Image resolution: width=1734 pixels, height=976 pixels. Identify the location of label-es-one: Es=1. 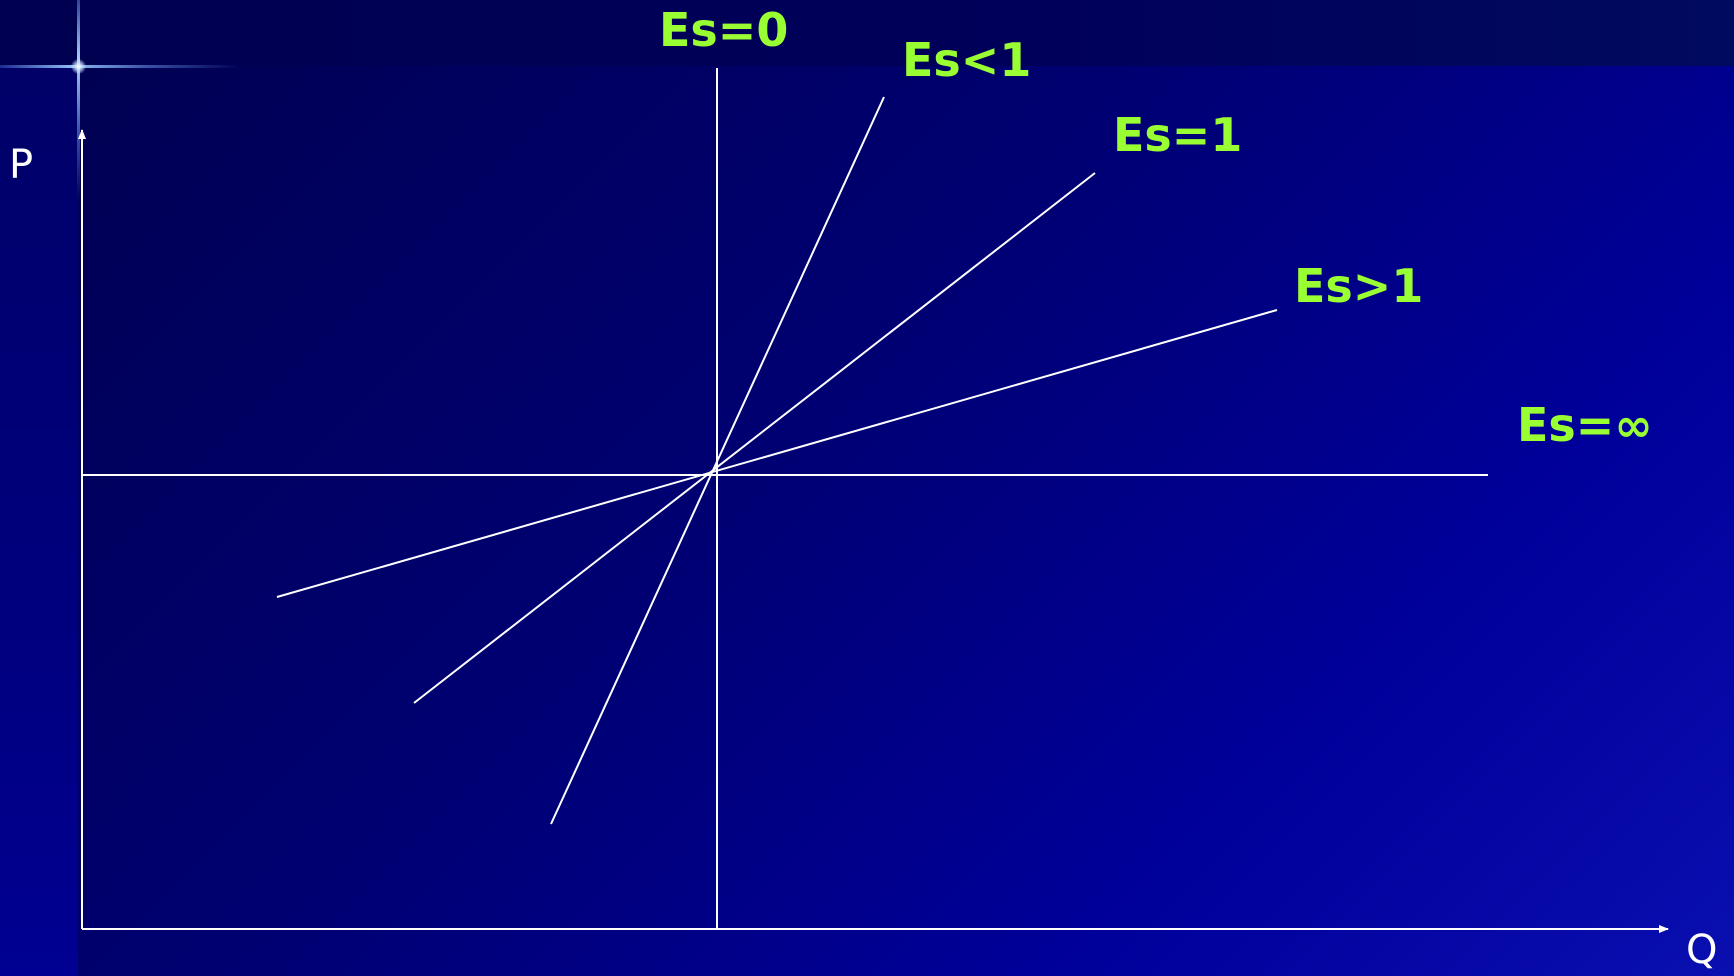
(1178, 135).